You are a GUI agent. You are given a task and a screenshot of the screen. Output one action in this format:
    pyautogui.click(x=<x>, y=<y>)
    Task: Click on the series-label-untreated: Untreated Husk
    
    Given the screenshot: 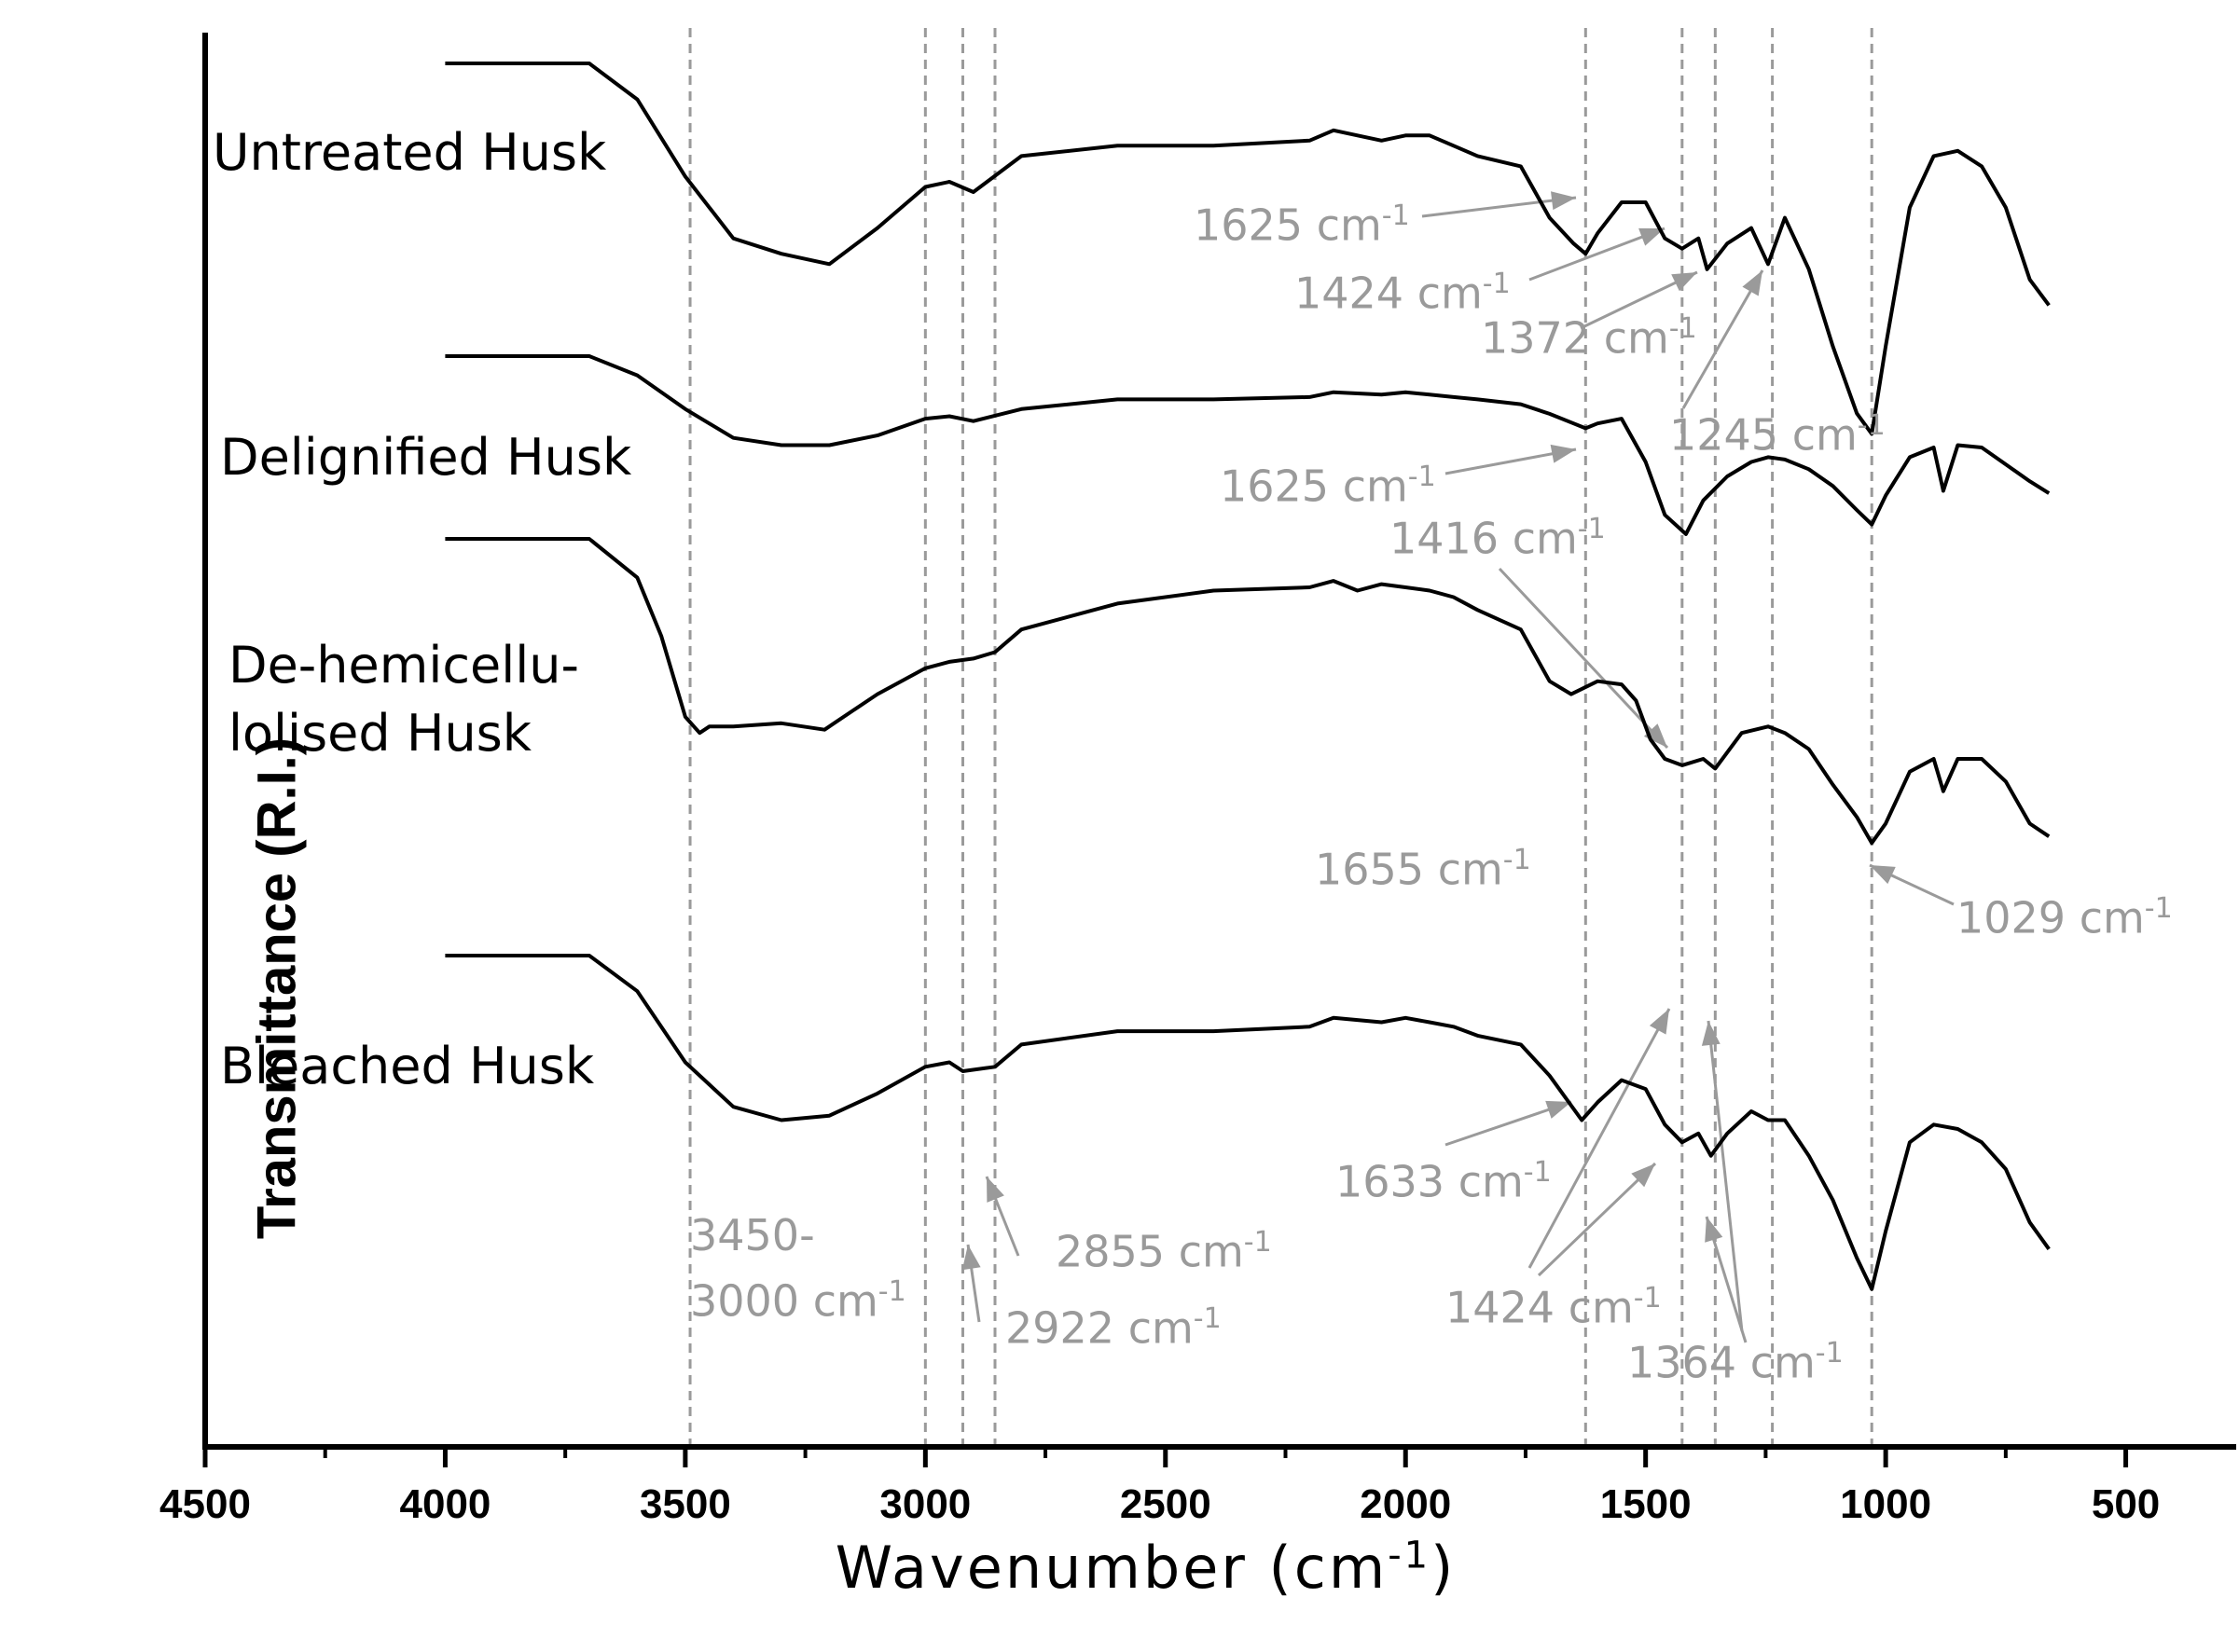 What is the action you would take?
    pyautogui.click(x=410, y=152)
    